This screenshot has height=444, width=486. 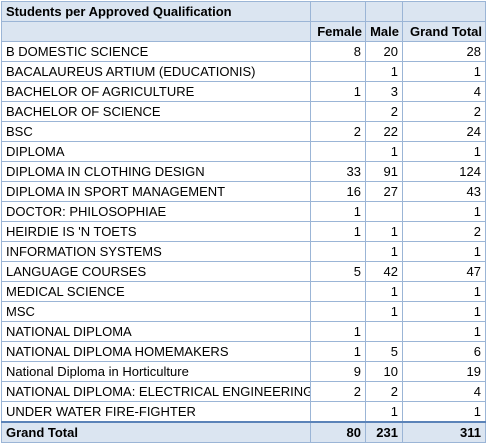 What do you see at coordinates (338, 371) in the screenshot?
I see `female-count-cell: 9` at bounding box center [338, 371].